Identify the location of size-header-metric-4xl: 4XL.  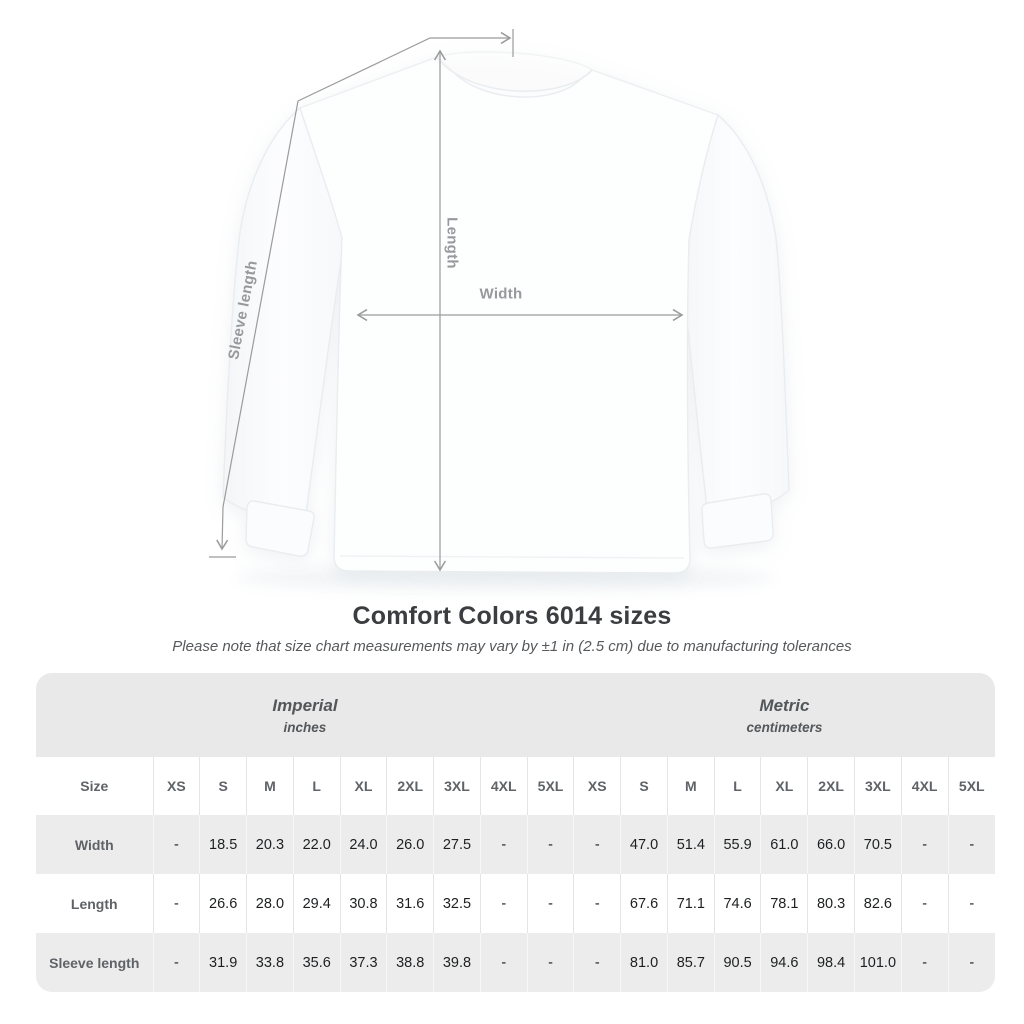
(924, 786).